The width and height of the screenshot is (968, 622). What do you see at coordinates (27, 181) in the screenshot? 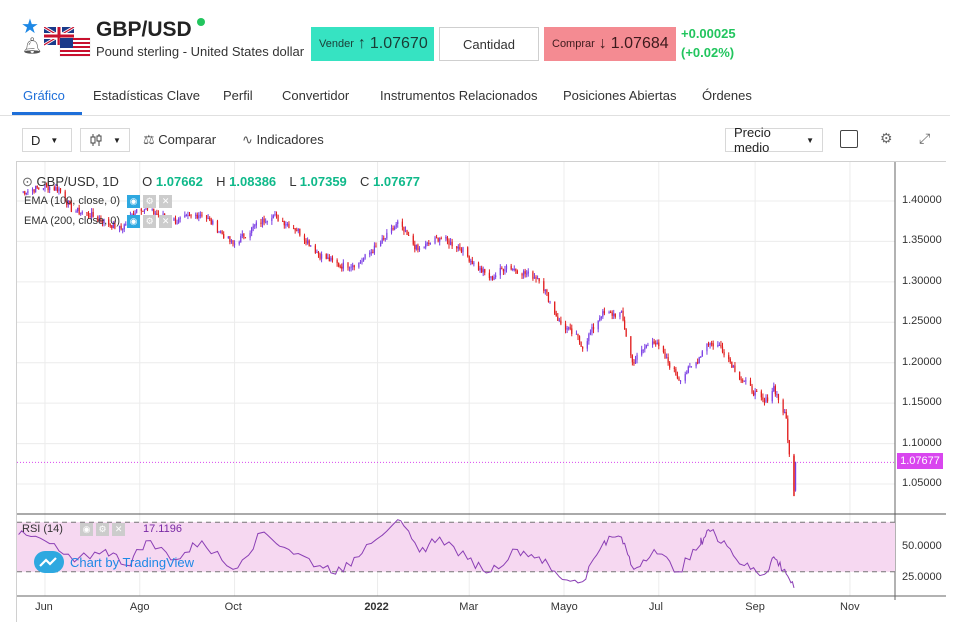
I see `chart-settings-icon: ⊙` at bounding box center [27, 181].